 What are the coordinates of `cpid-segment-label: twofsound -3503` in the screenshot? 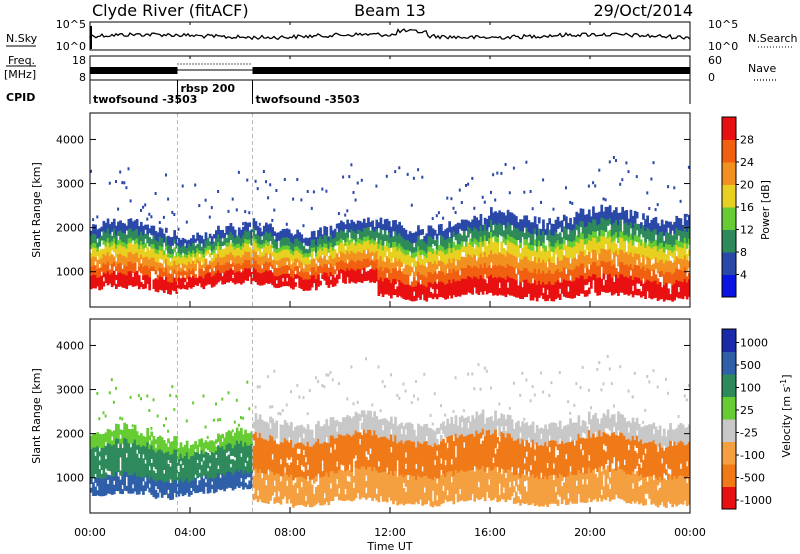 It's located at (145, 99).